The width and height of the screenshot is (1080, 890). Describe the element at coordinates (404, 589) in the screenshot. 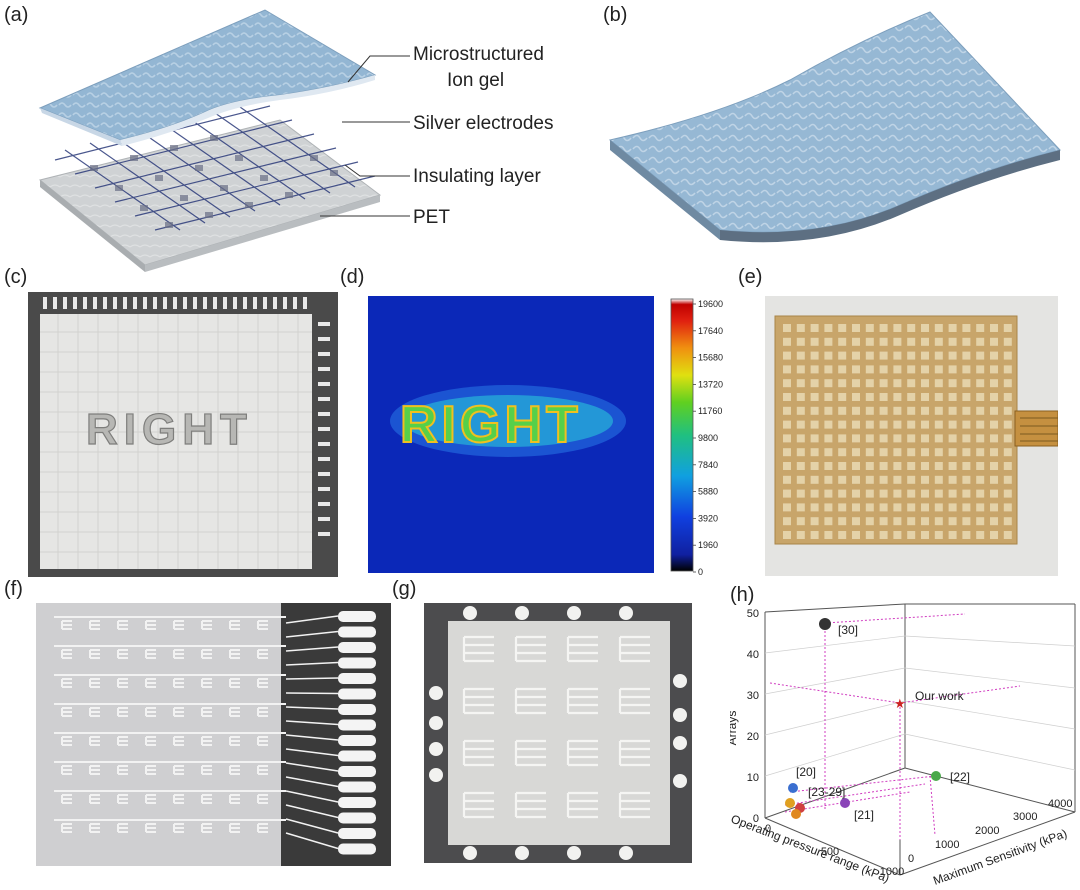

I see `panel-label-g: (g)` at that location.